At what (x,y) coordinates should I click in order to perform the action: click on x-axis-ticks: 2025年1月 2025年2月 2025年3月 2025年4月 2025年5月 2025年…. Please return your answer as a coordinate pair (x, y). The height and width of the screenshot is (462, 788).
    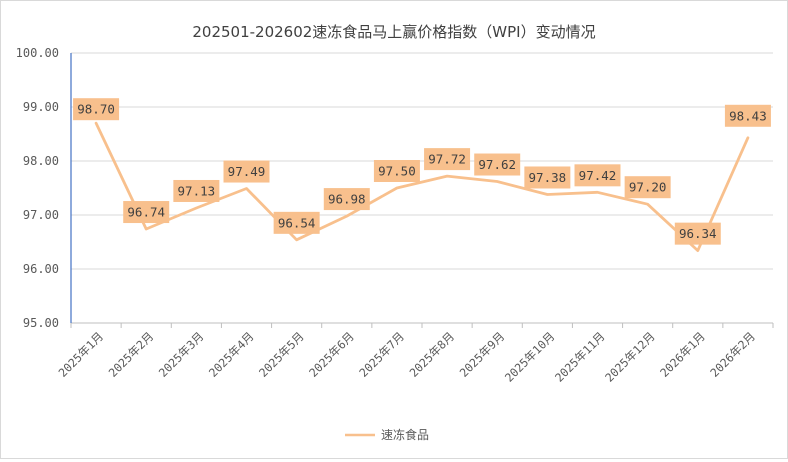
    Looking at the image, I should click on (415, 354).